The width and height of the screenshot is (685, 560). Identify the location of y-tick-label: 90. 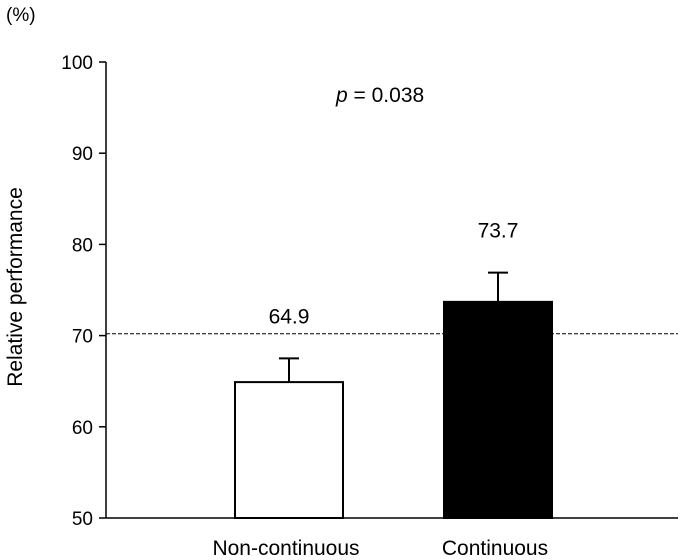
(82, 154).